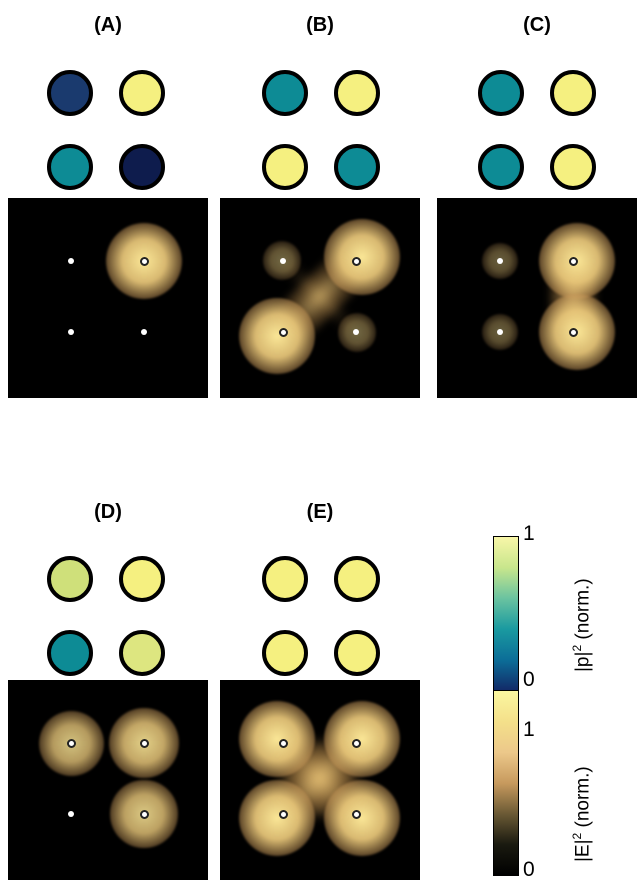 The height and width of the screenshot is (882, 637). What do you see at coordinates (529, 869) in the screenshot?
I see `colorbar-field-tick-min: 0` at bounding box center [529, 869].